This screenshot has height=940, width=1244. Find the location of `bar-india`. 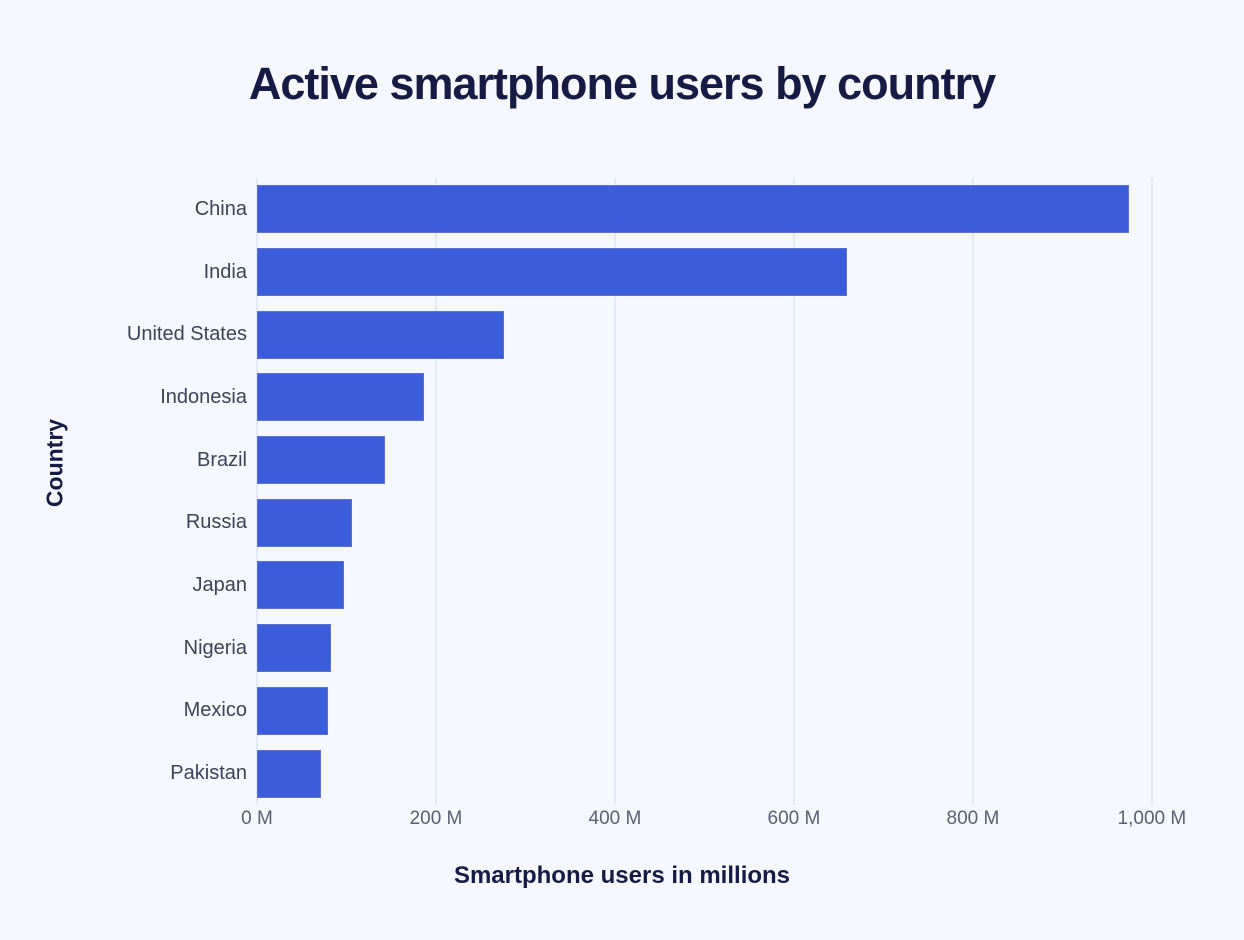

bar-india is located at coordinates (552, 272).